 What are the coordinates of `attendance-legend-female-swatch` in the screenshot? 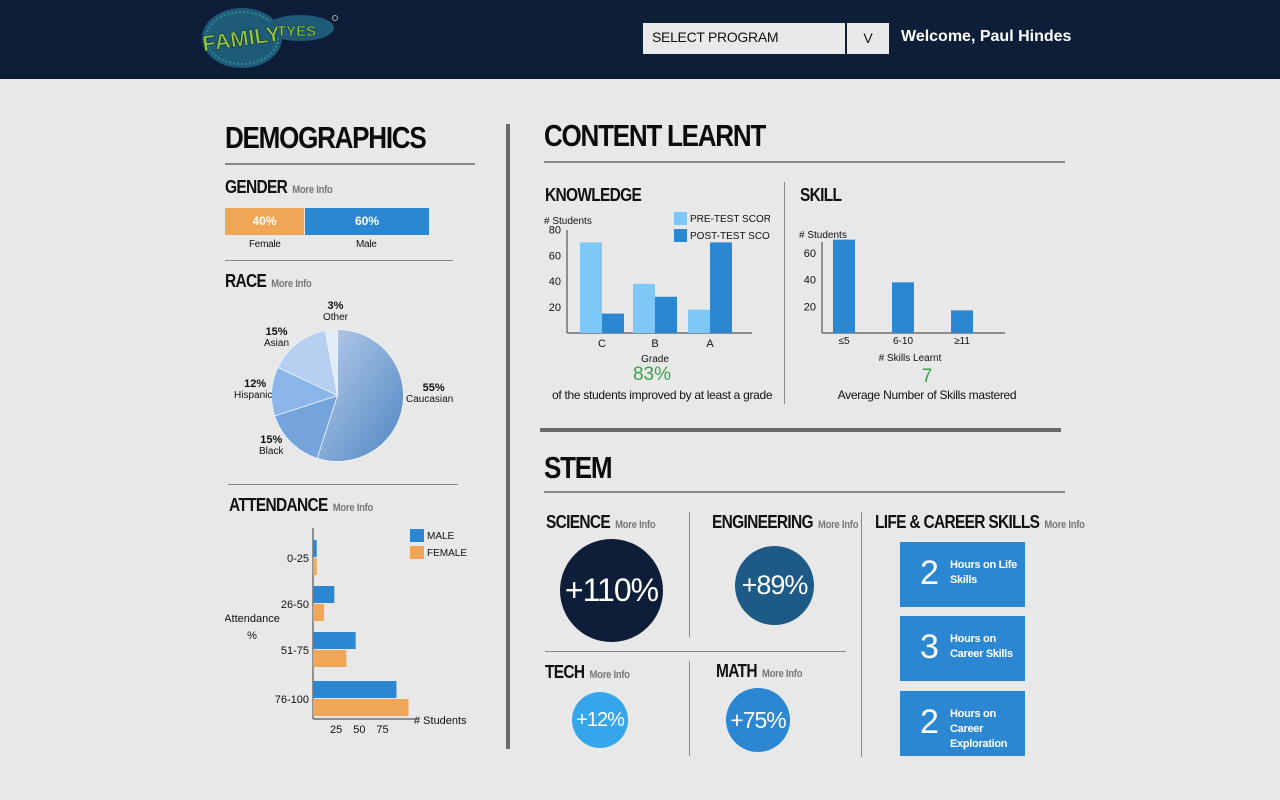 It's located at (417, 552).